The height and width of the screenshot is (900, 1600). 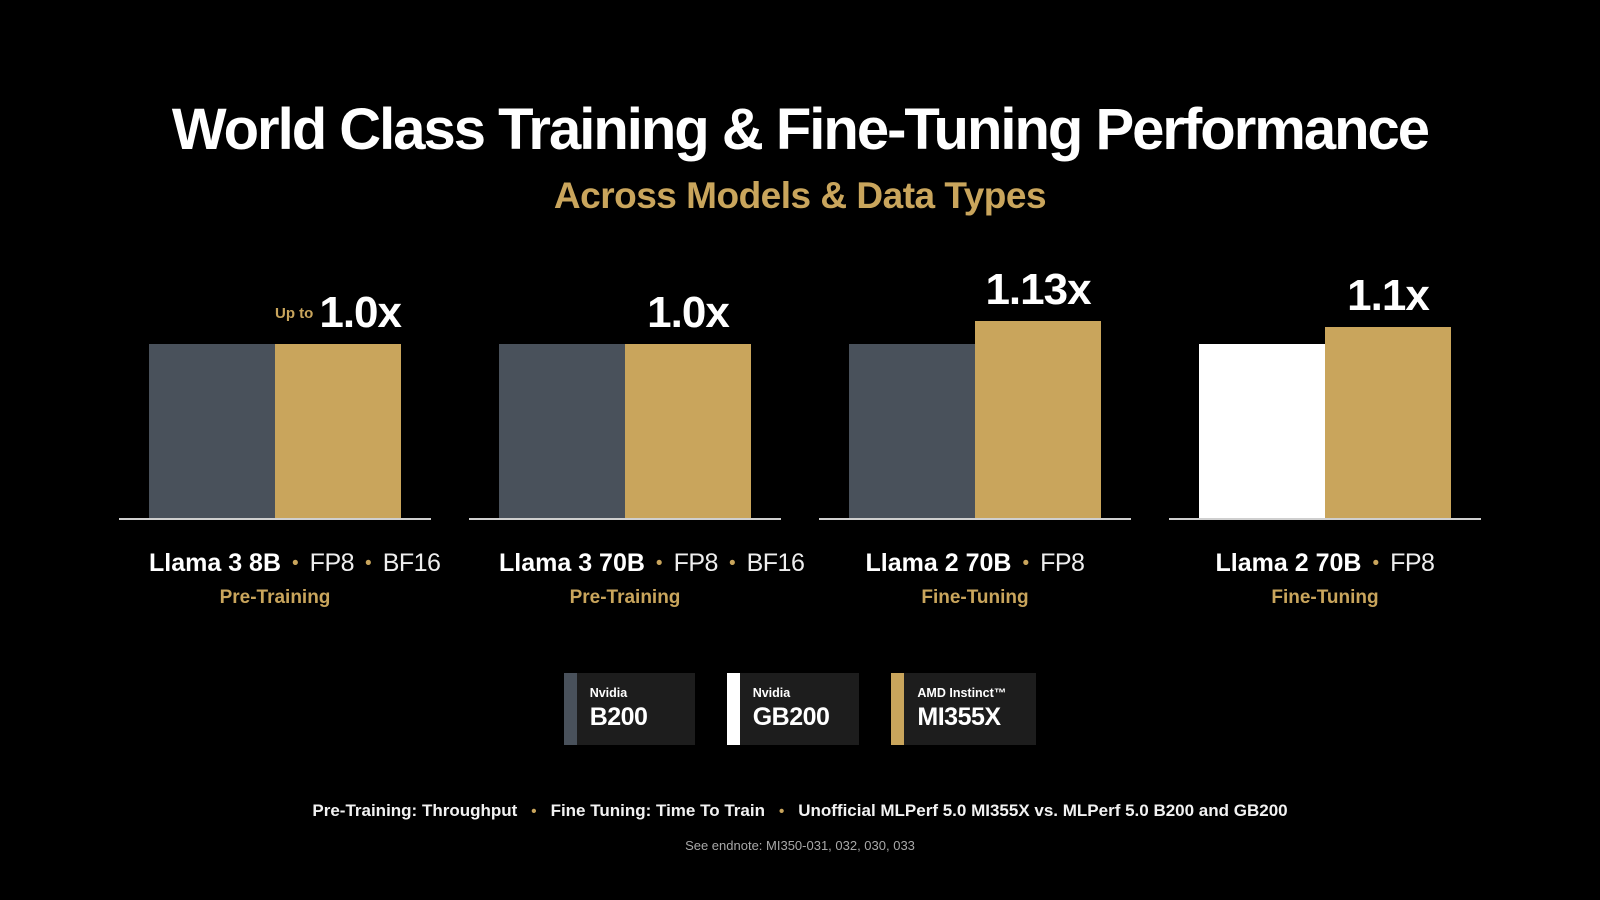 What do you see at coordinates (1038, 392) in the screenshot?
I see `bar-amd-instinct-mi355x: 1.13x` at bounding box center [1038, 392].